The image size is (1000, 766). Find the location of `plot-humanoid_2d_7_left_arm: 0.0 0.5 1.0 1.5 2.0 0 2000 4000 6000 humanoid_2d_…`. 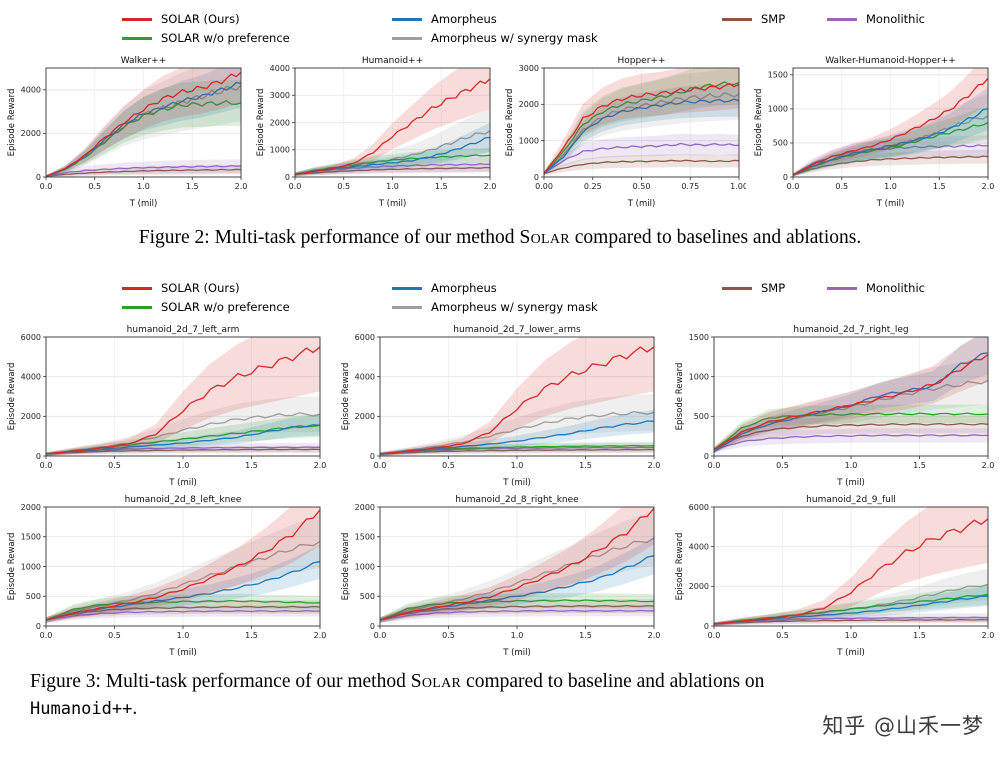

plot-humanoid_2d_7_left_arm: 0.0 0.5 1.0 1.5 2.0 0 2000 4000 6000 humanoid_2d_… is located at coordinates (166, 405).